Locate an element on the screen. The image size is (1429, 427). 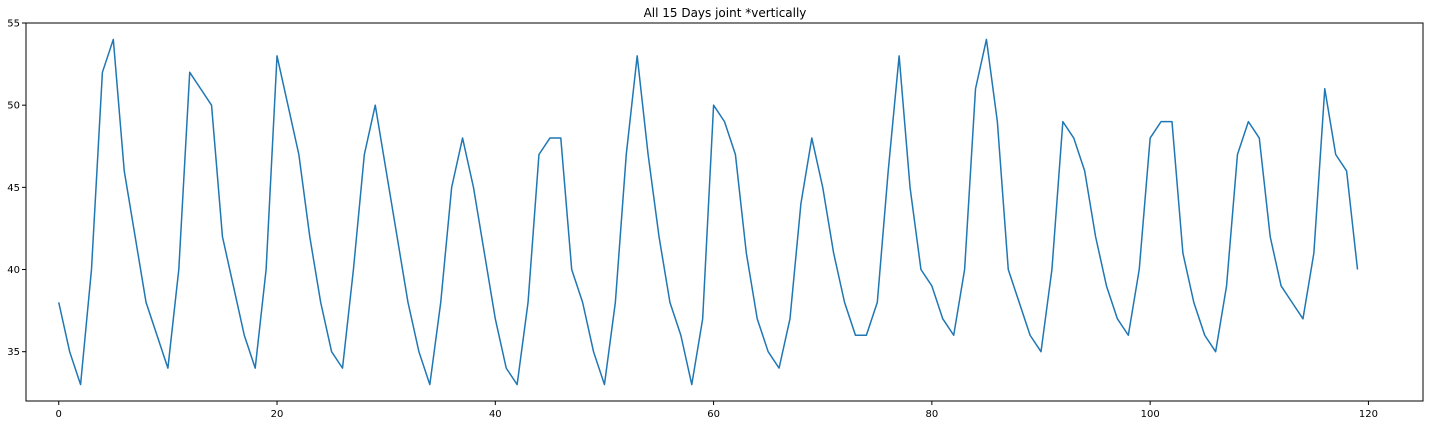
x-tick-label: 120 is located at coordinates (1368, 414).